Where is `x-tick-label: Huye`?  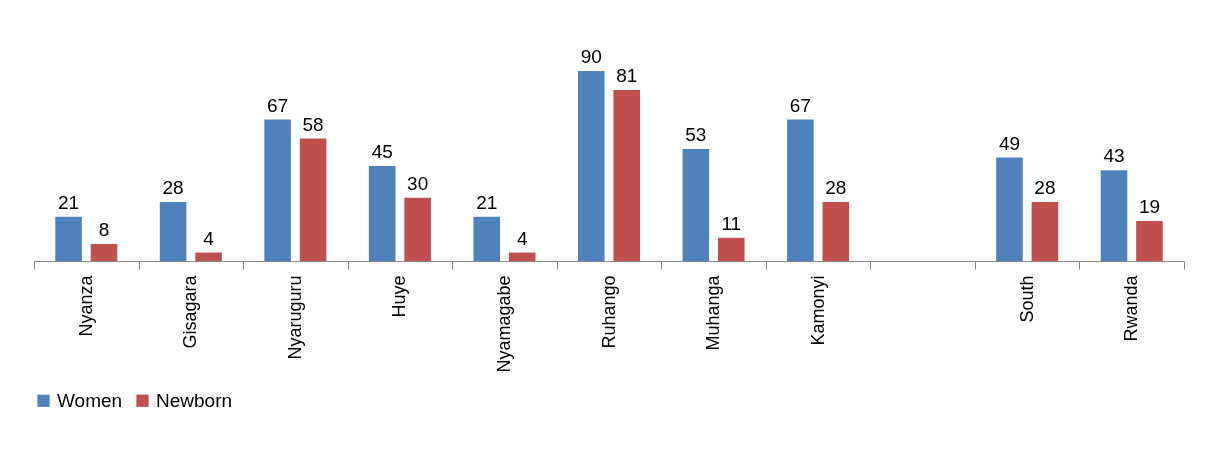 x-tick-label: Huye is located at coordinates (399, 296).